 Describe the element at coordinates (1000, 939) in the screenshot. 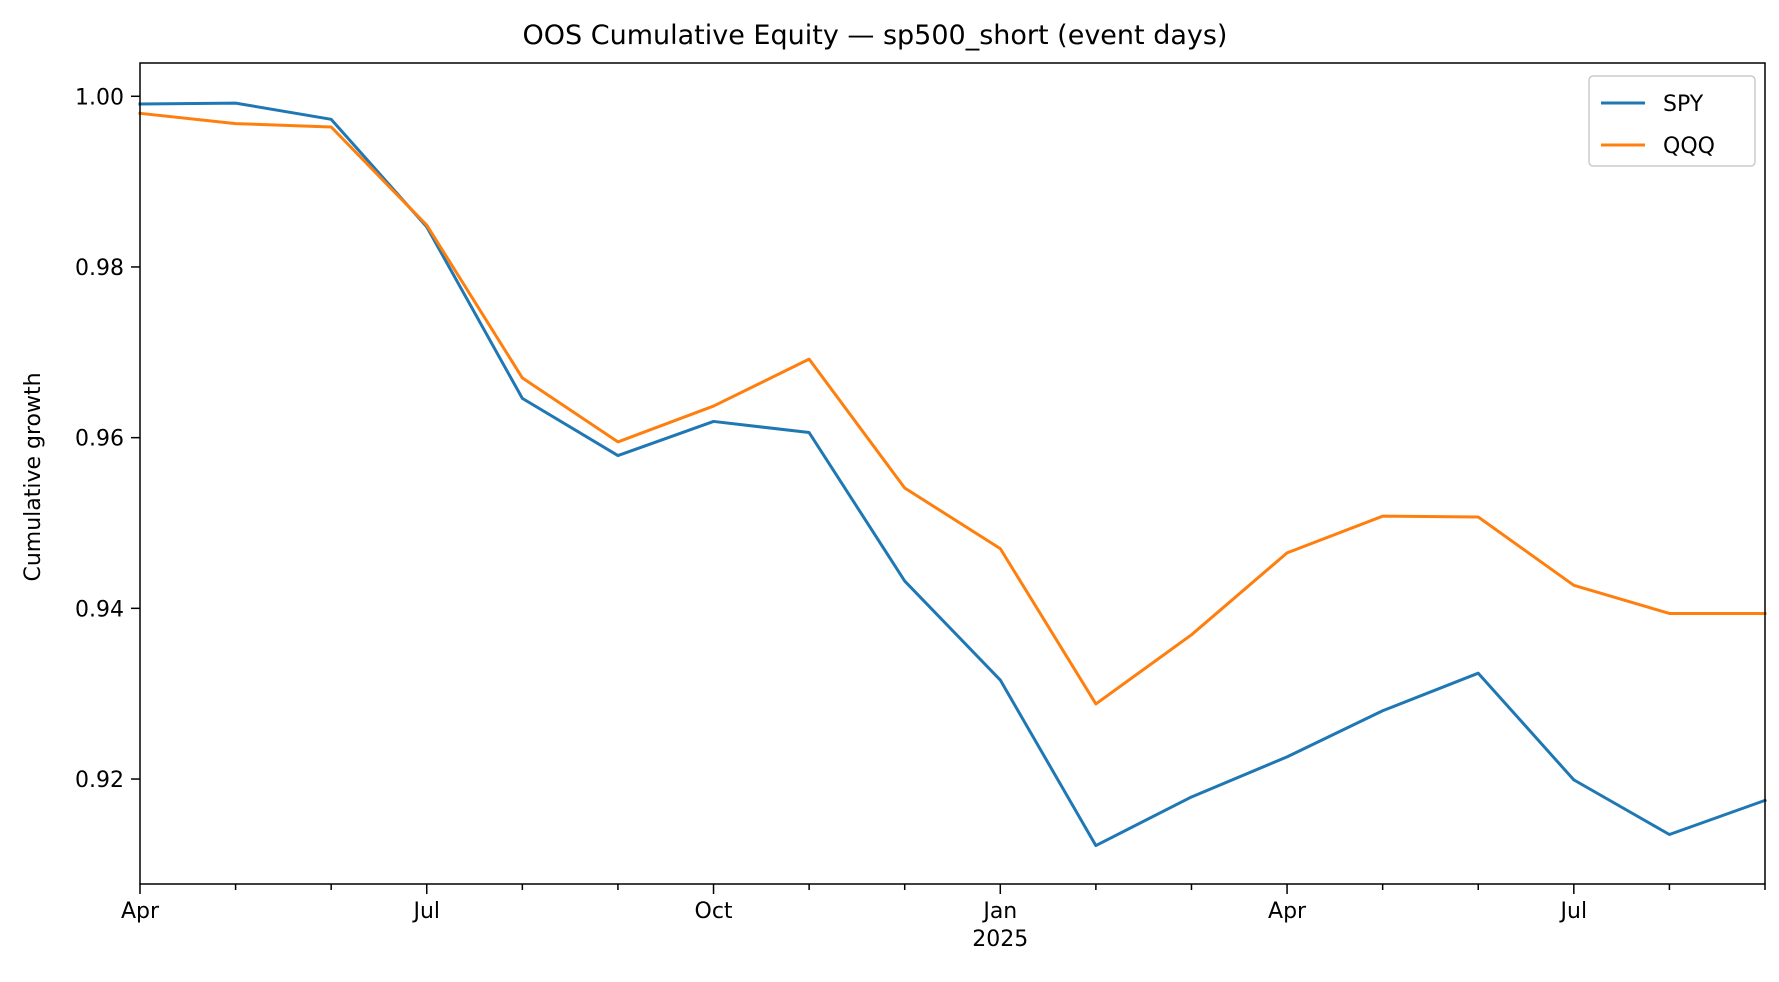

I see `x-tick-sublabel: 2025` at that location.